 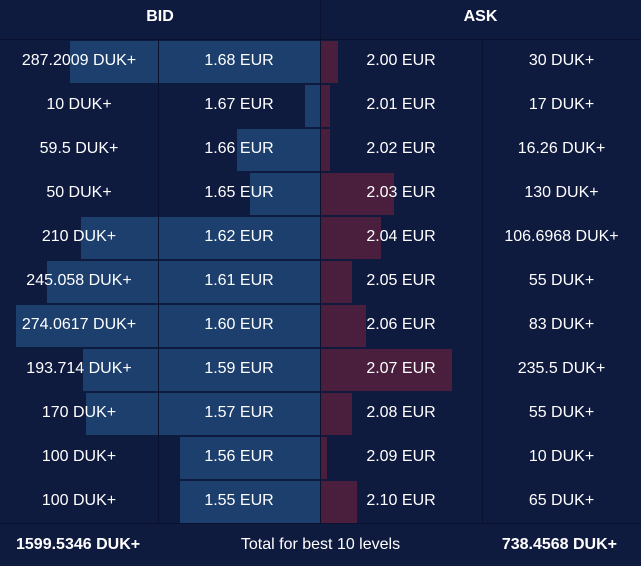 I want to click on order-book-row: 100 DUK+ 1.56 EUR 2.09 EUR 10 DUK+, so click(x=320, y=458).